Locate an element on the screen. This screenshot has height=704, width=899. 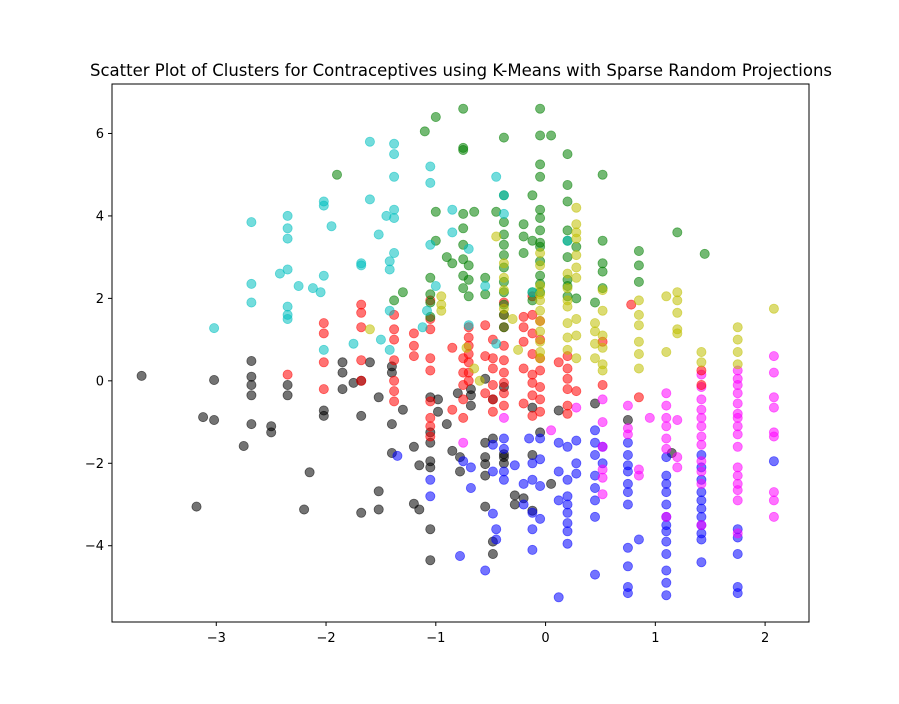
y-tick-label: −4 is located at coordinates (94, 546).